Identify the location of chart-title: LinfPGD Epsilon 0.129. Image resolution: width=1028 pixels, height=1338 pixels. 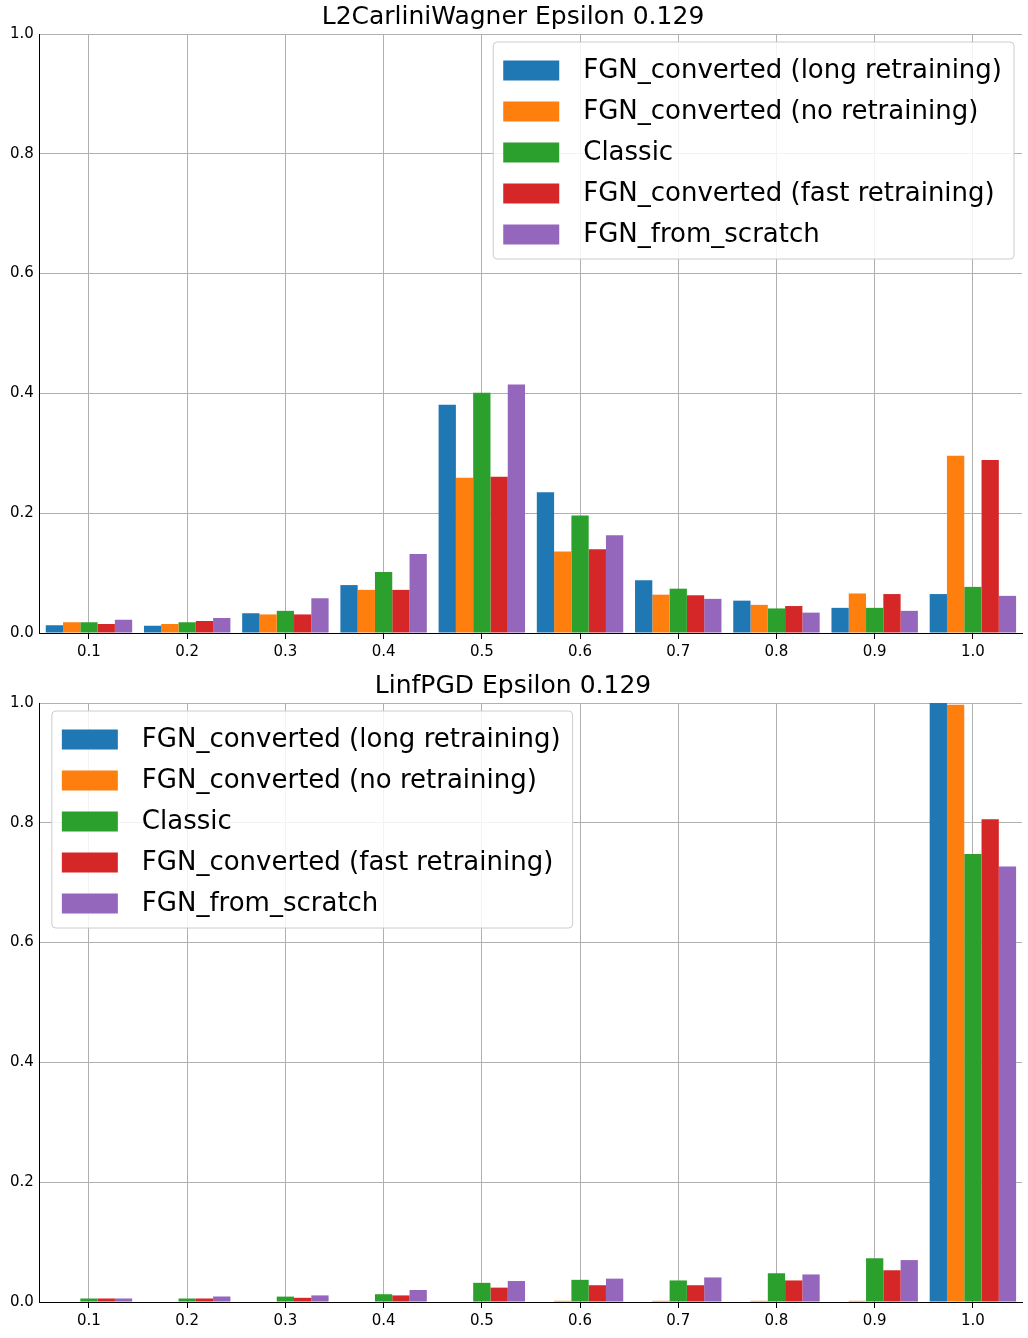
(513, 684).